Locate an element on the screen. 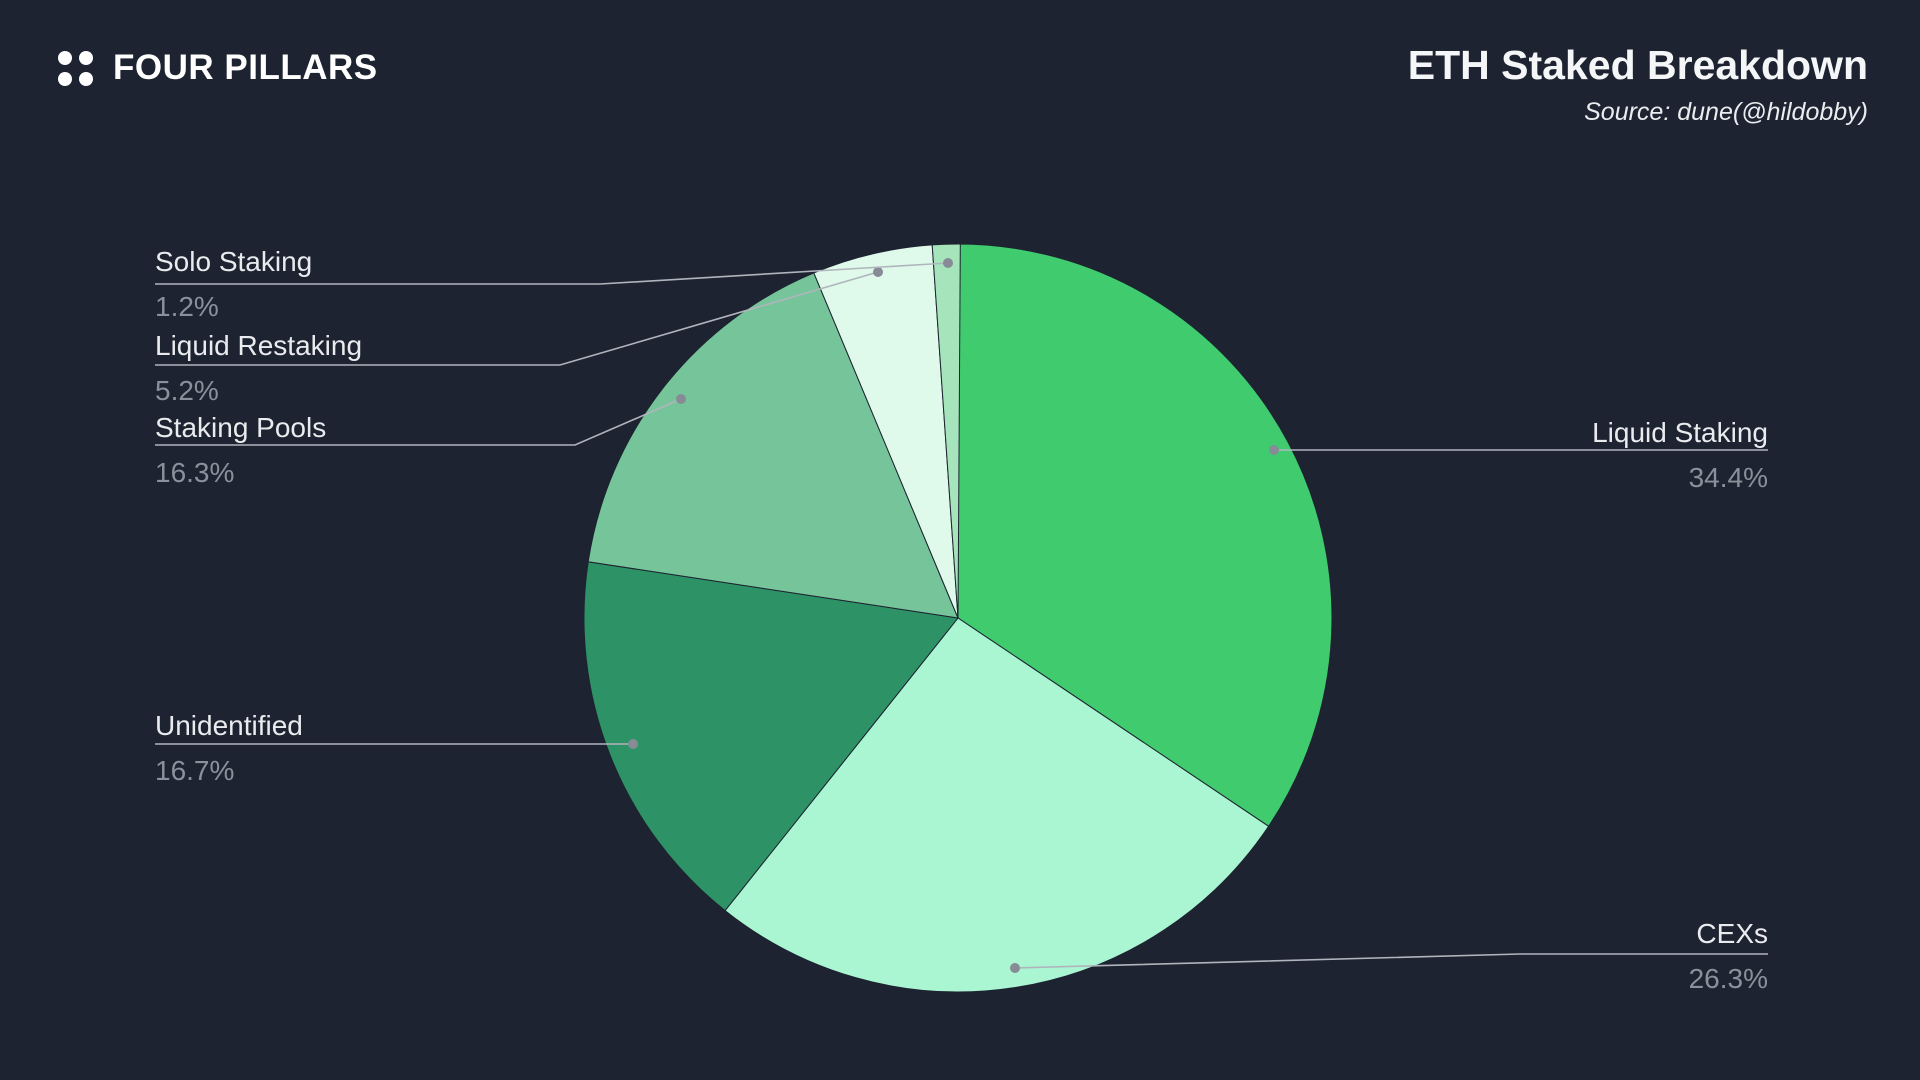  pie-slice-staking-pools is located at coordinates (773, 445).